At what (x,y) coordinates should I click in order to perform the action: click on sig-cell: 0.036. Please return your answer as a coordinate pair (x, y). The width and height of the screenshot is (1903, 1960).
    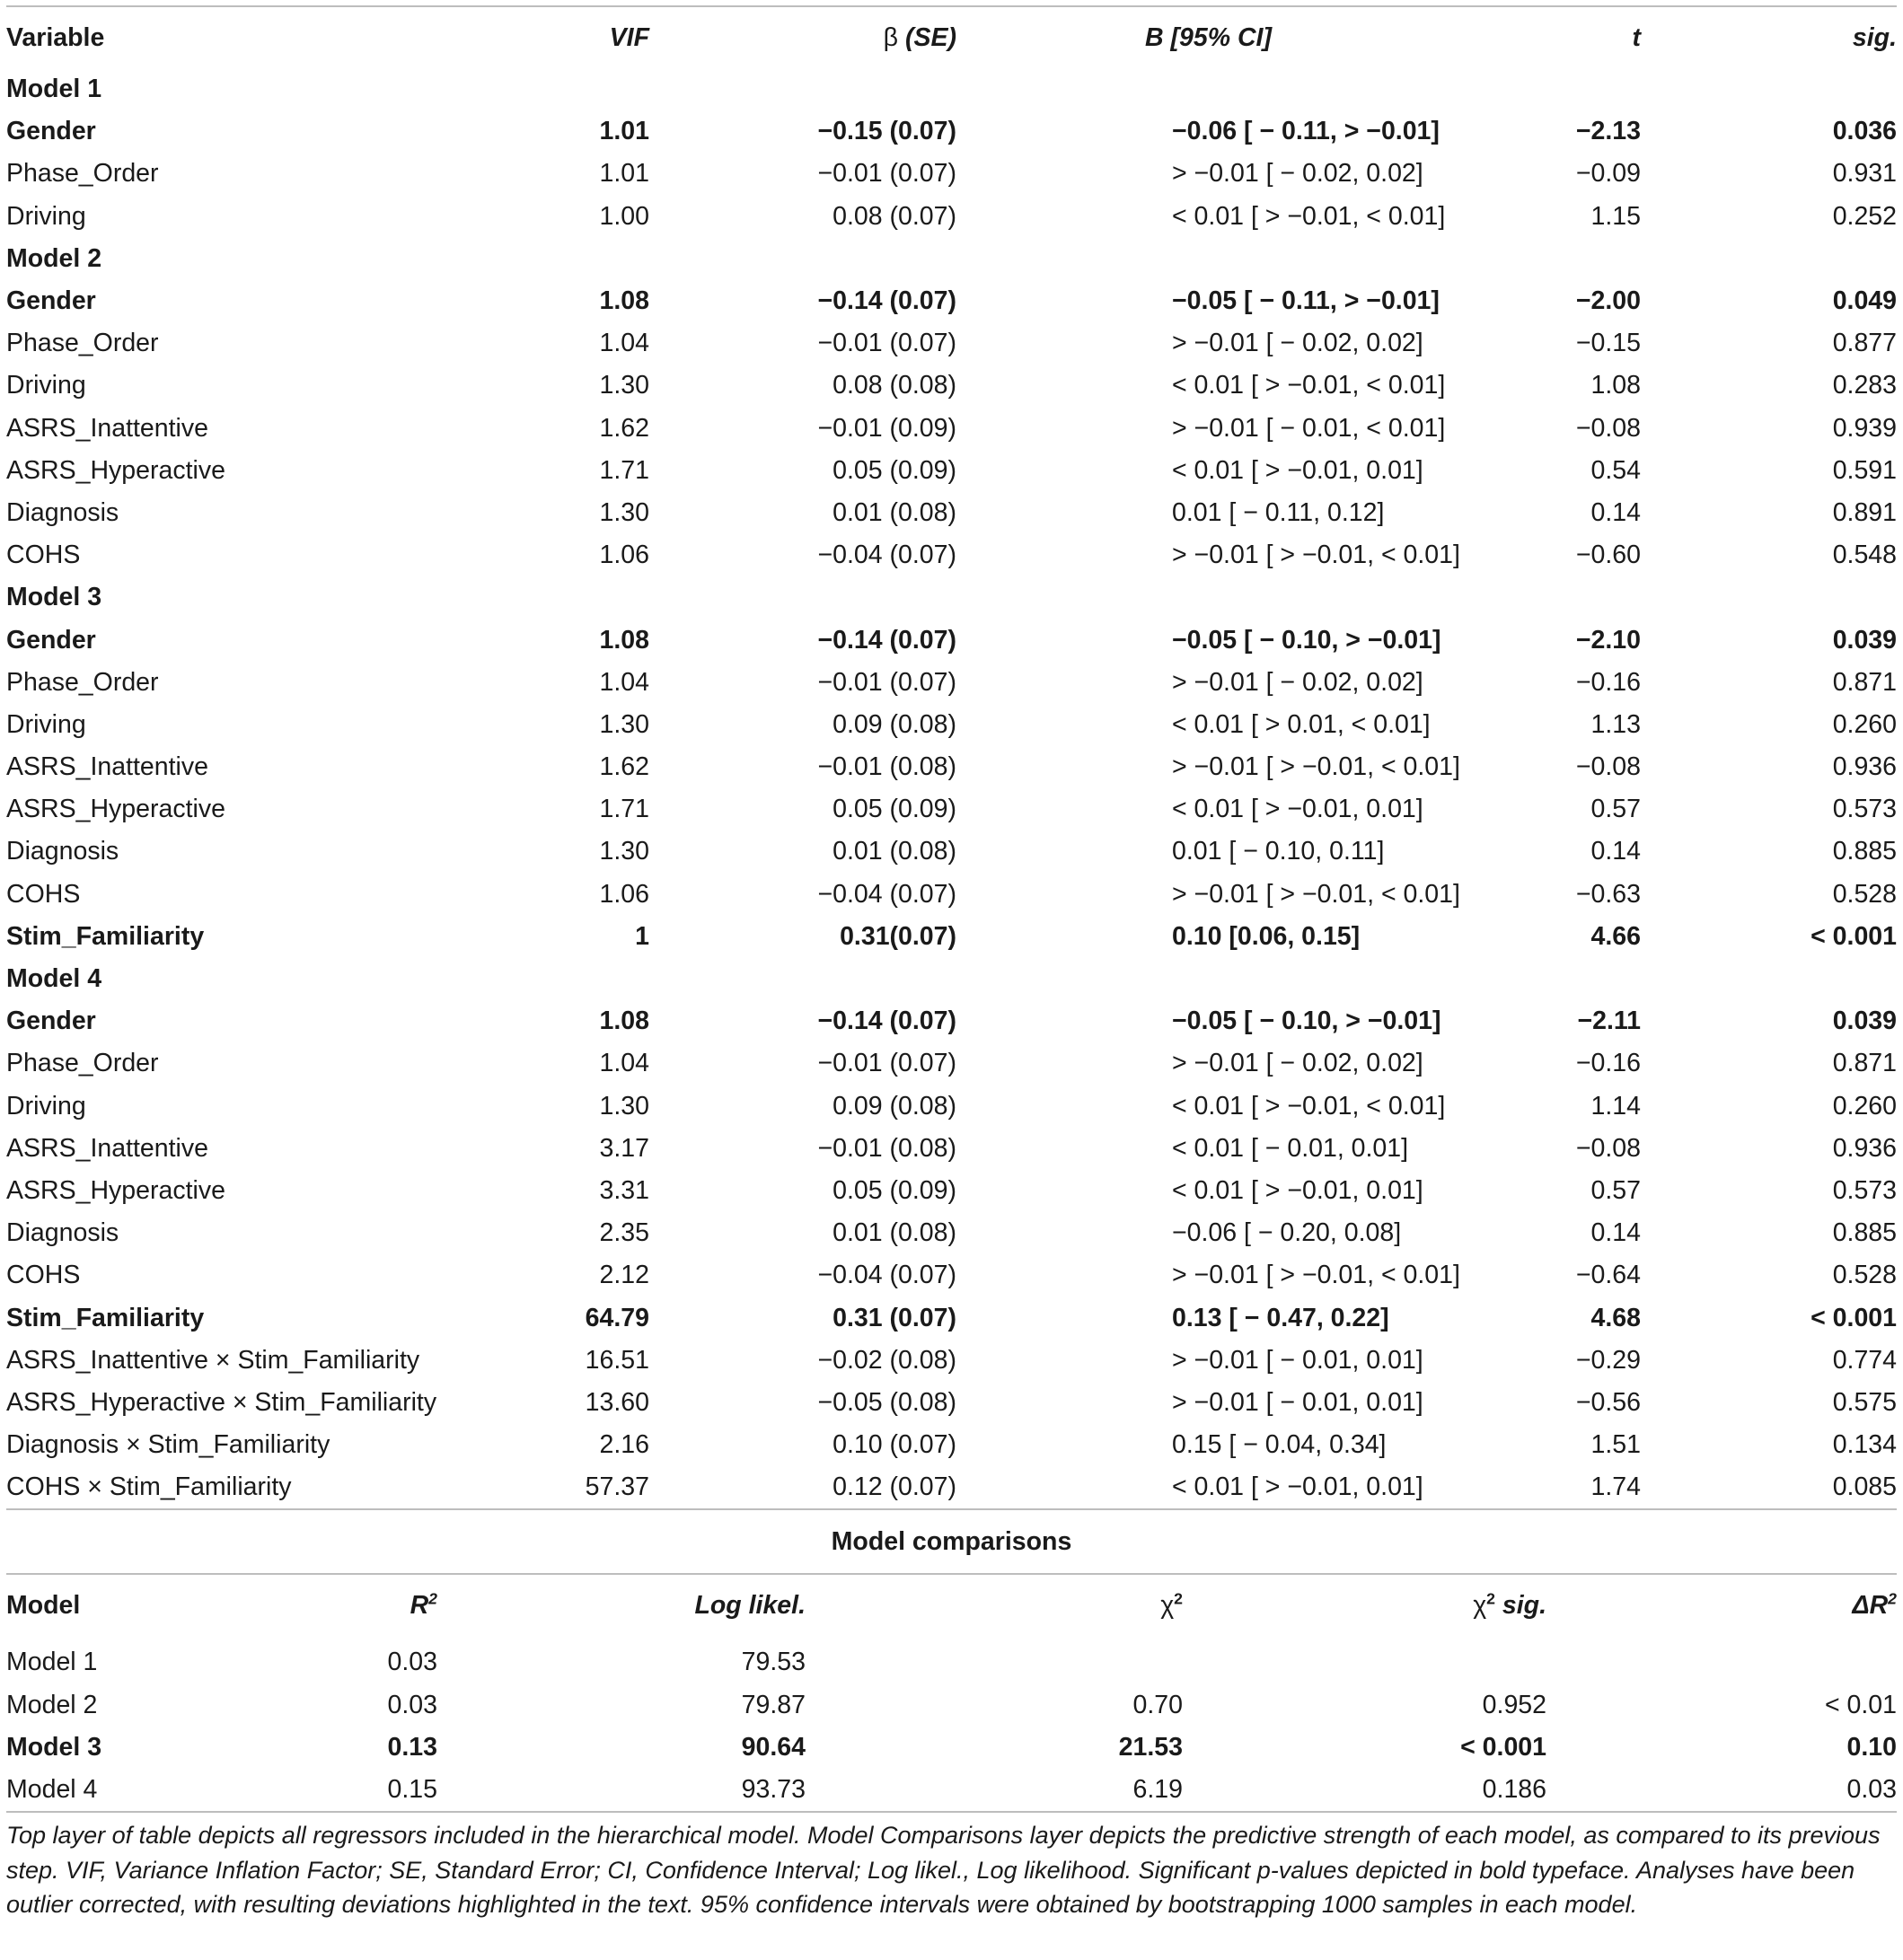
    Looking at the image, I should click on (1865, 131).